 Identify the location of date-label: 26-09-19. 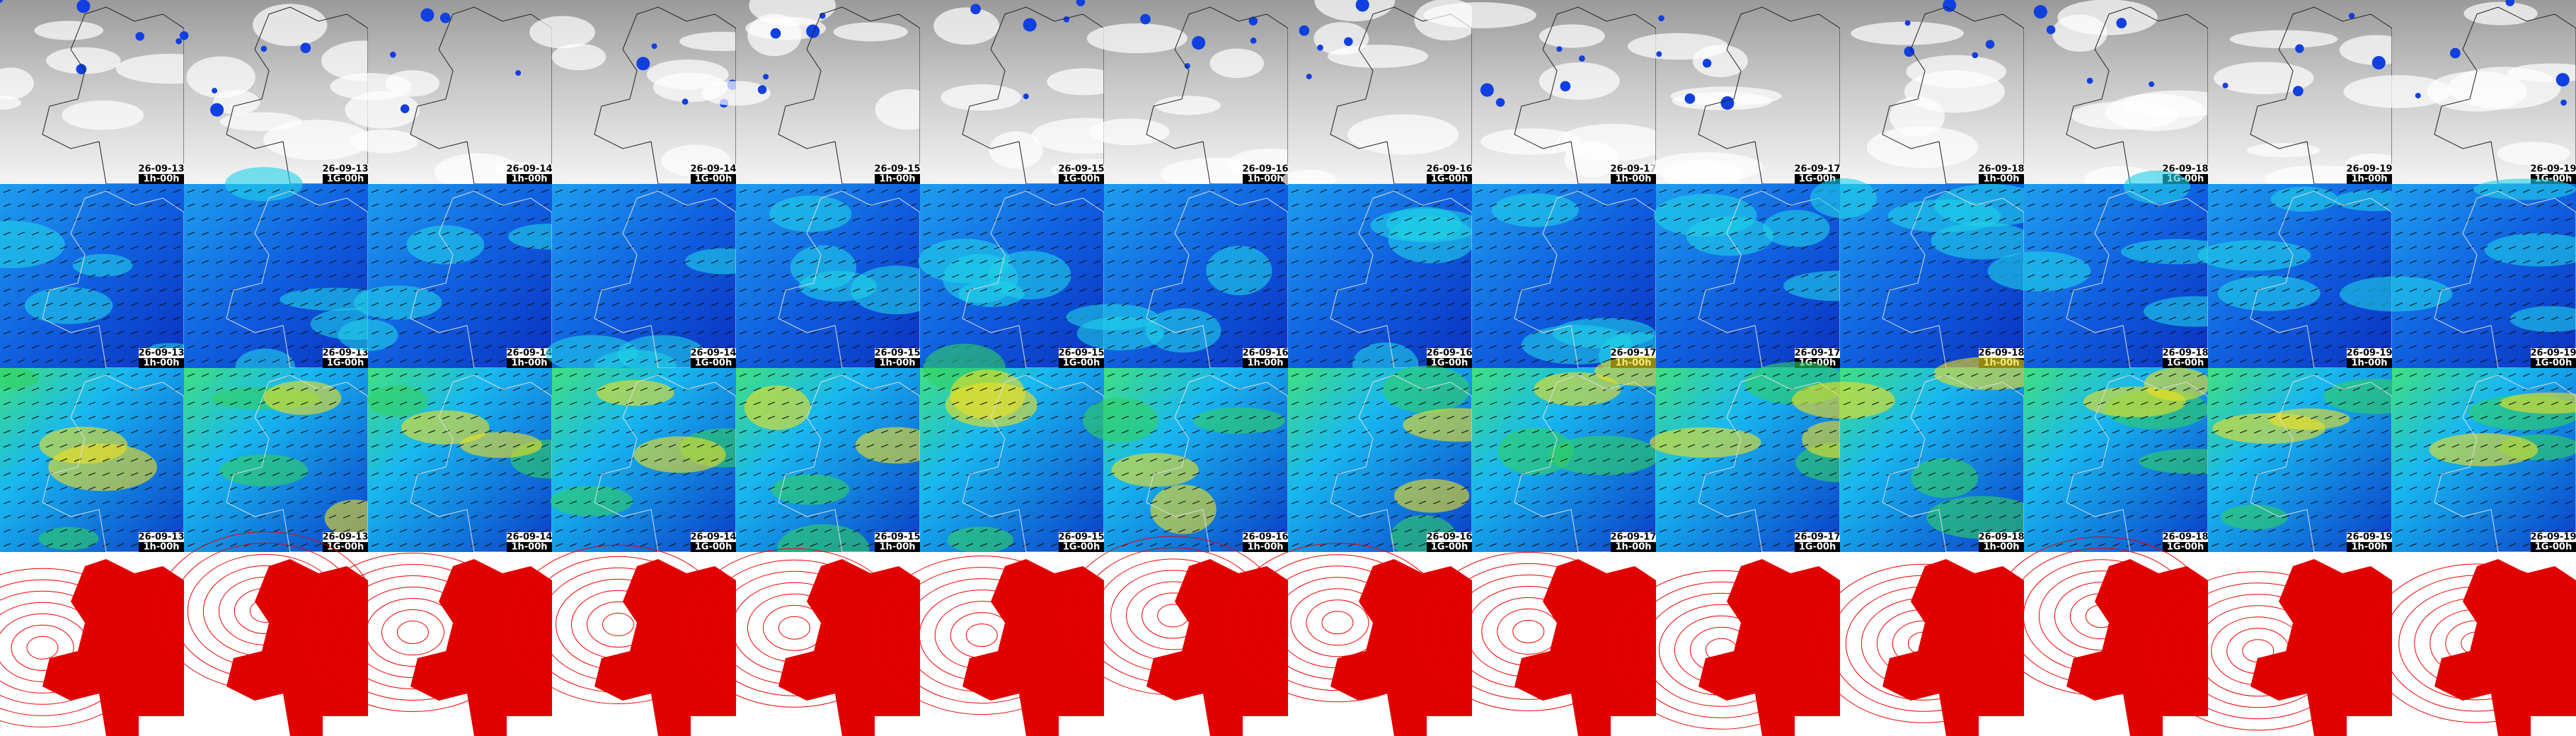
(2553, 170).